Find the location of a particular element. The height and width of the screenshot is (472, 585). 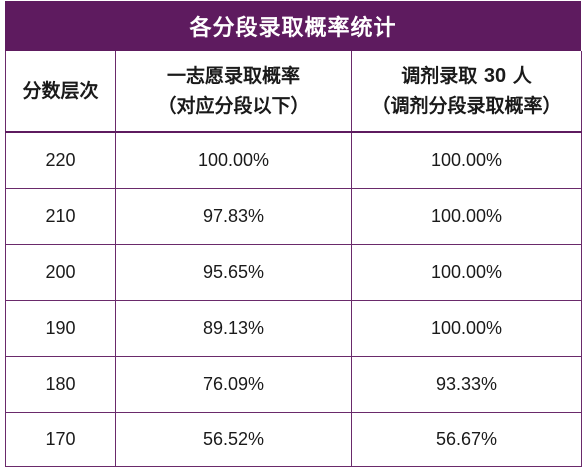

score-cell: 190 is located at coordinates (60, 328).